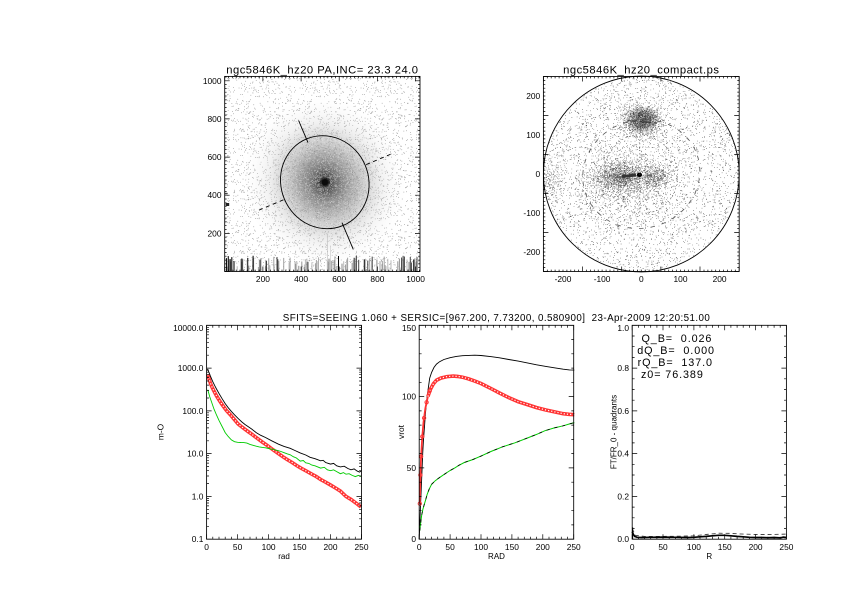 The image size is (842, 595). I want to click on svg-text: 0.4, so click(623, 454).